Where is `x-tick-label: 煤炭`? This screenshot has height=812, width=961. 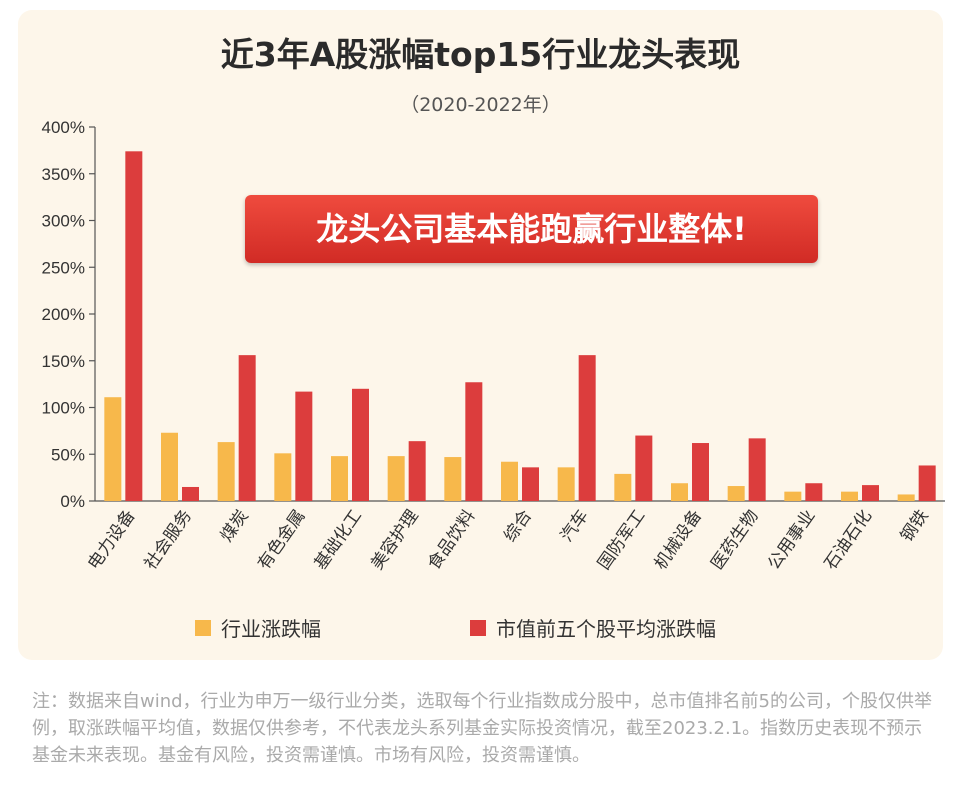 x-tick-label: 煤炭 is located at coordinates (235, 525).